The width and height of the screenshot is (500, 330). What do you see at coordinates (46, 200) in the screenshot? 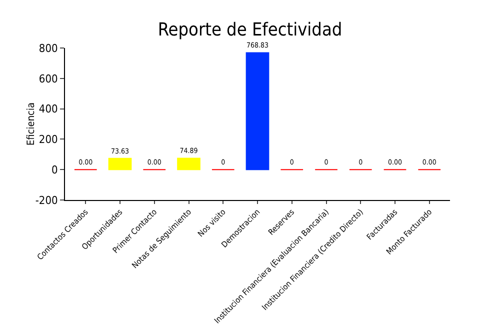
I see `y-tick-label: -200` at bounding box center [46, 200].